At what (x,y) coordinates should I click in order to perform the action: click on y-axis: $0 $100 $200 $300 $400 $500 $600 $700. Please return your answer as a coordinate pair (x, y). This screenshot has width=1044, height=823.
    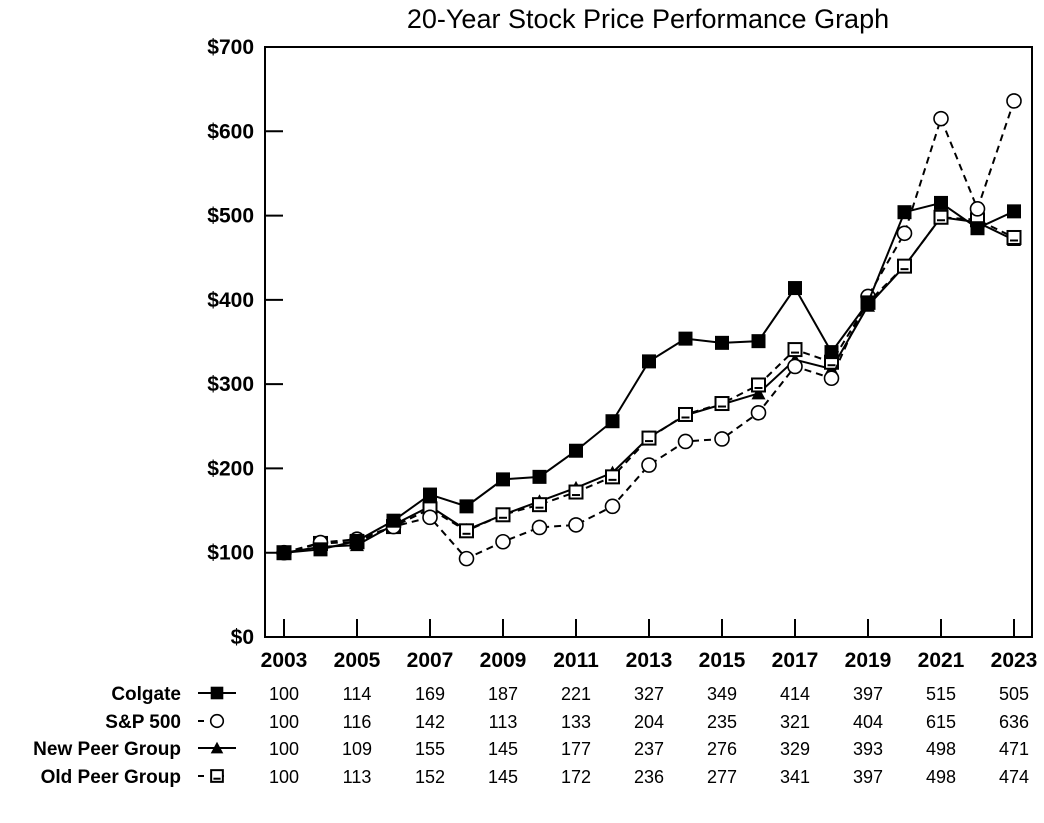
    Looking at the image, I should click on (245, 342).